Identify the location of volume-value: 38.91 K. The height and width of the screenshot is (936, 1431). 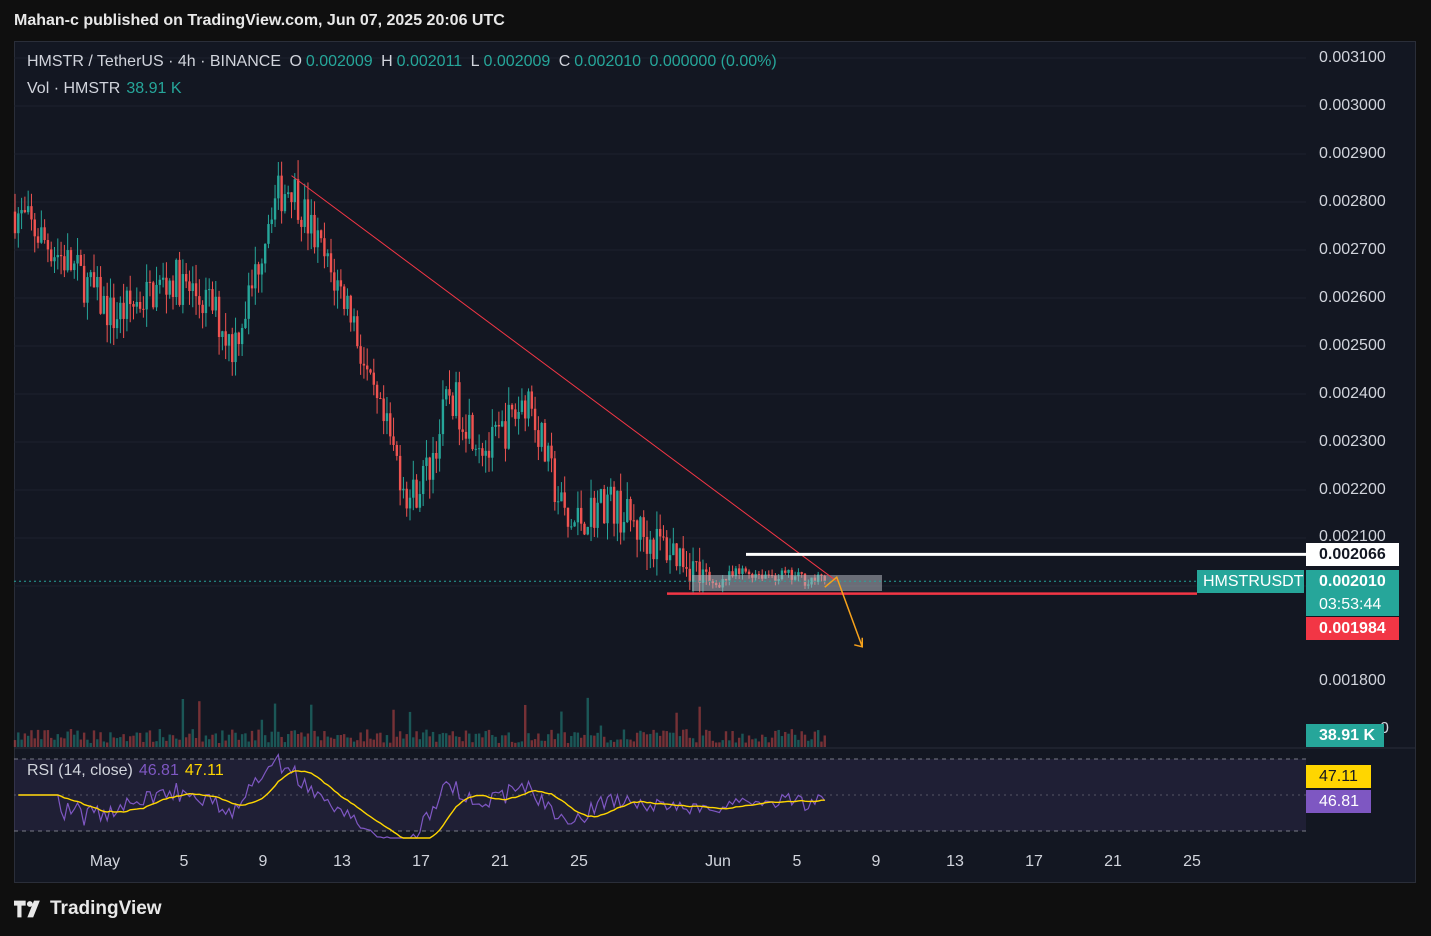
(154, 88).